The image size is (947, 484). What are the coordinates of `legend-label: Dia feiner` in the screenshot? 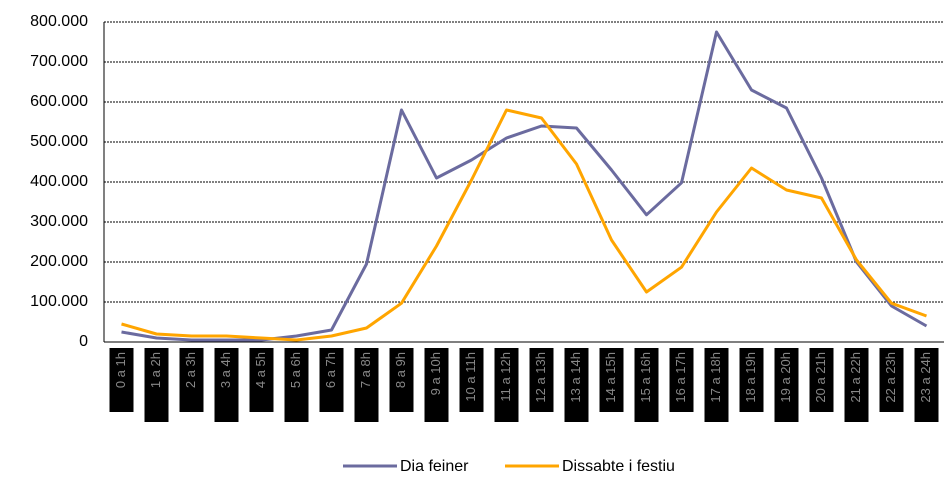 It's located at (434, 466).